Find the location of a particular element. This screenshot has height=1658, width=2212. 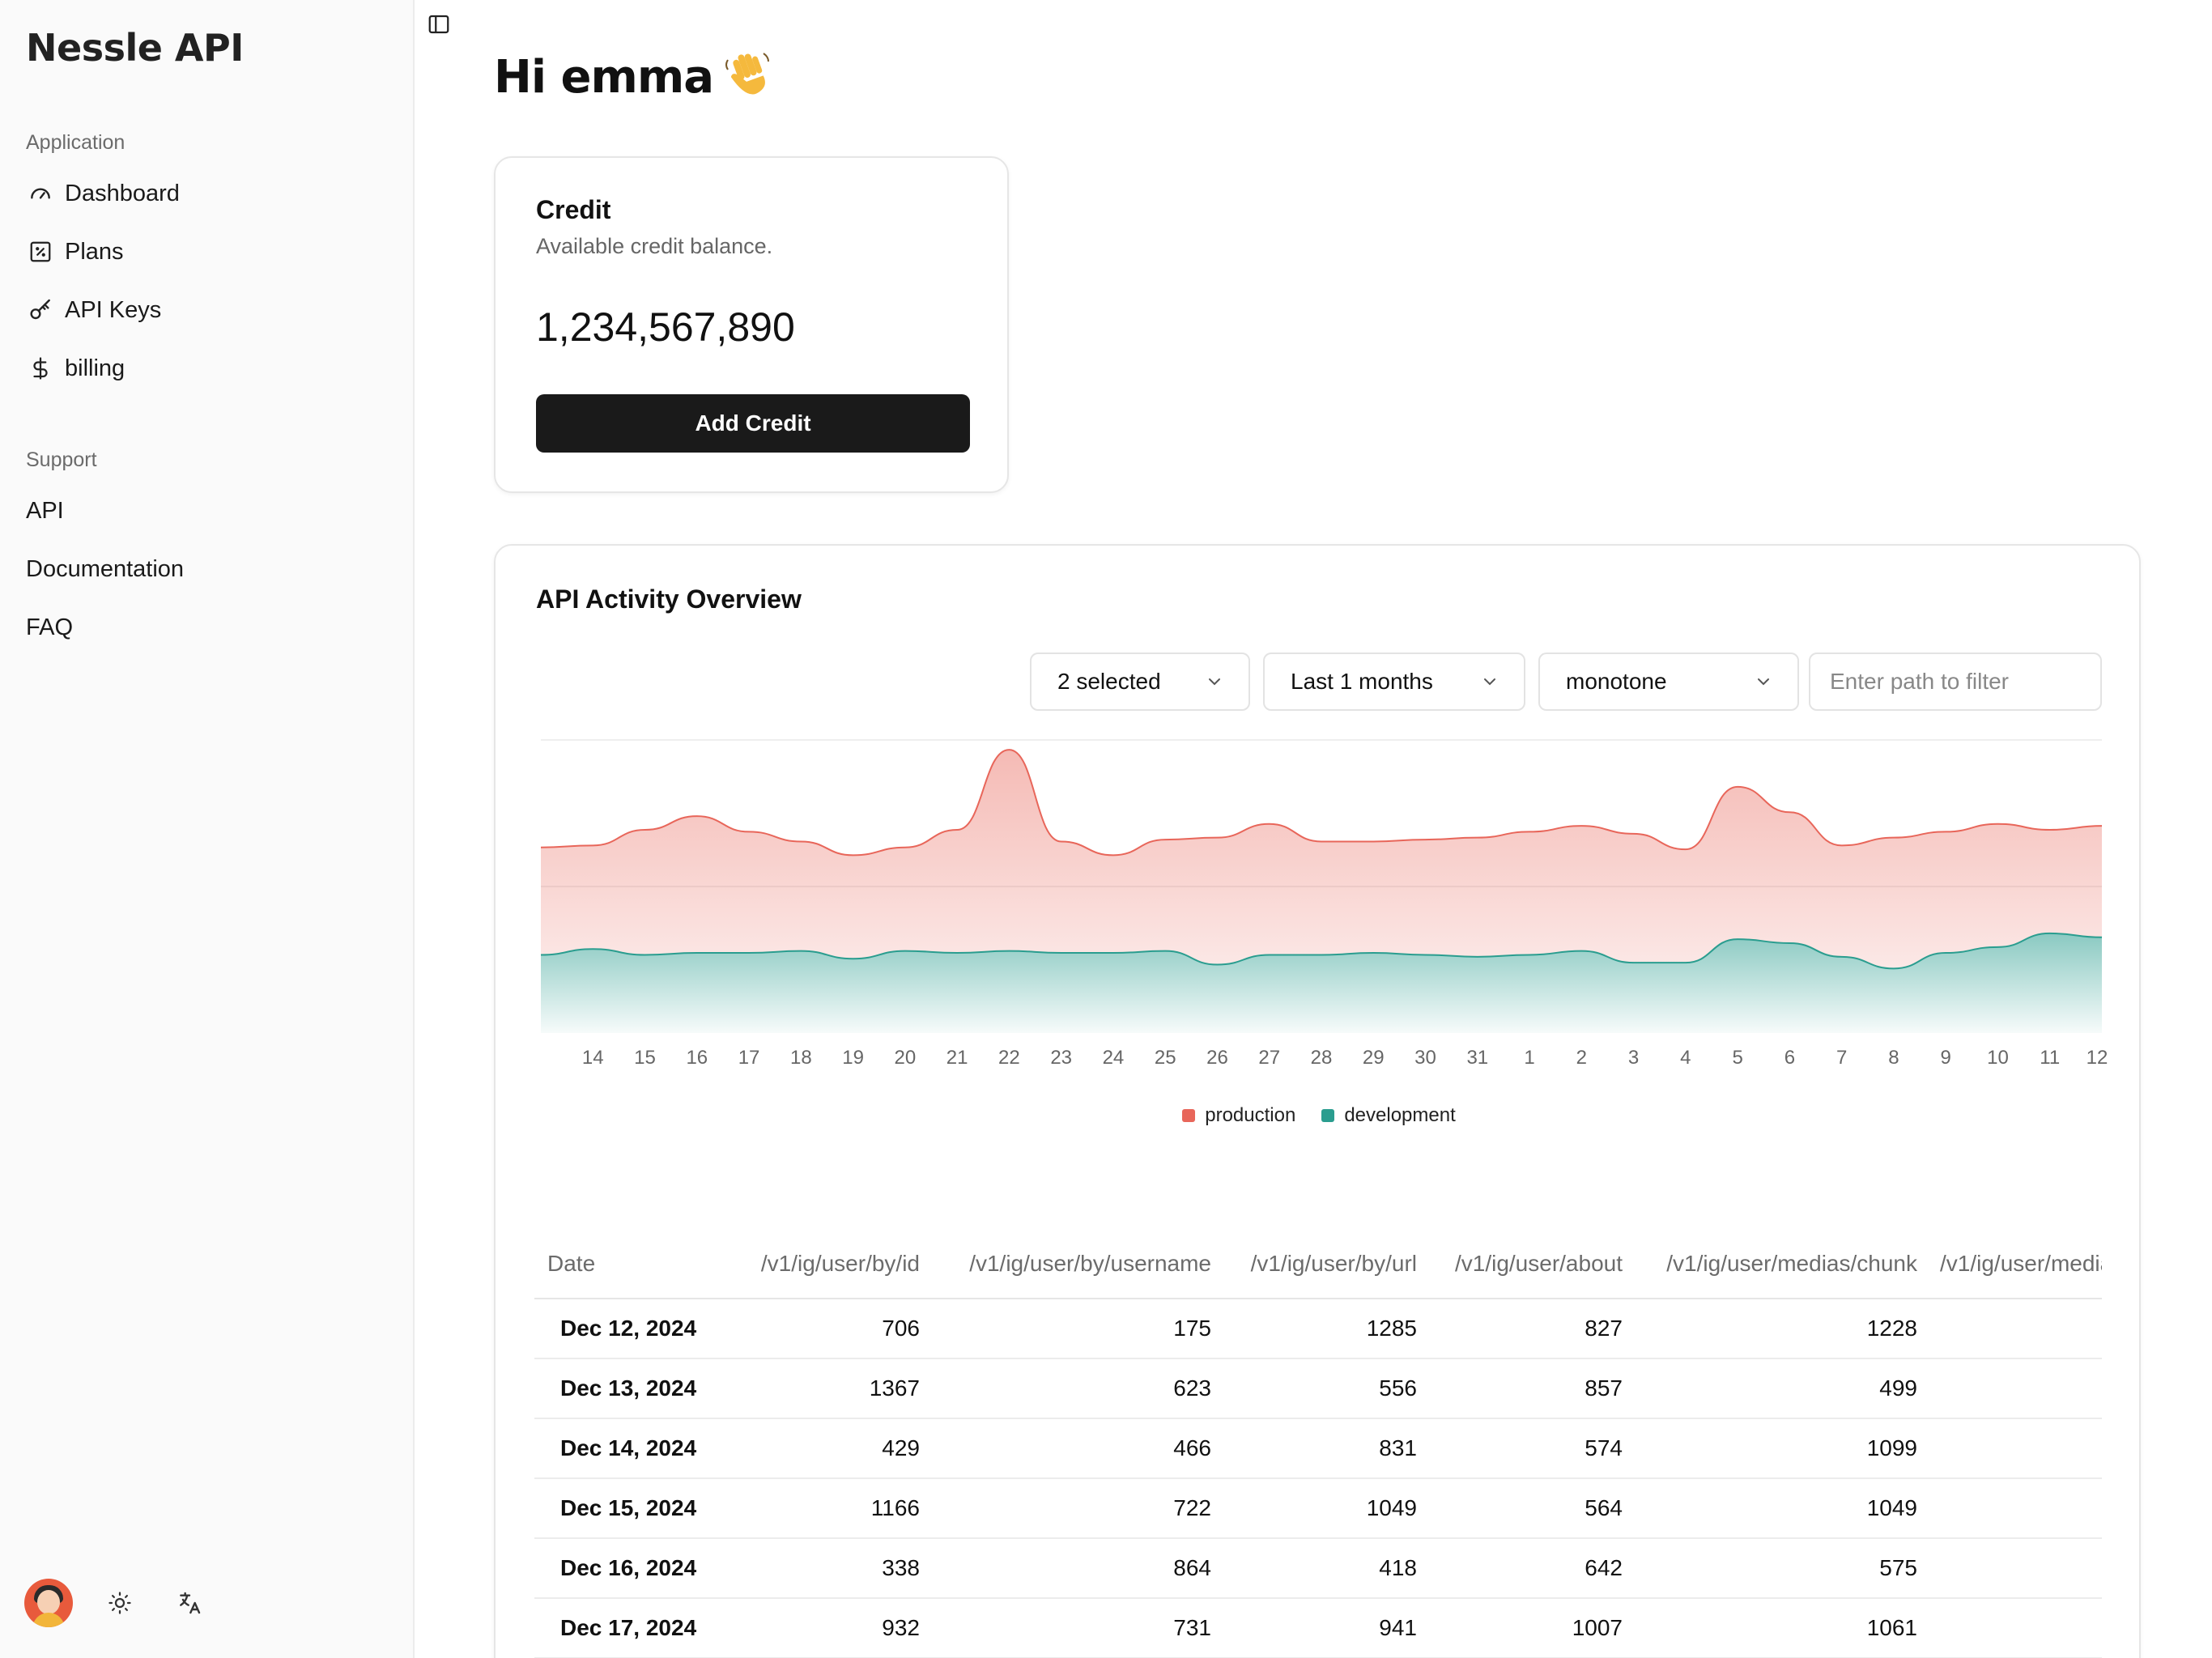

sidebar-item-dashboard: Dashboard is located at coordinates (207, 193).